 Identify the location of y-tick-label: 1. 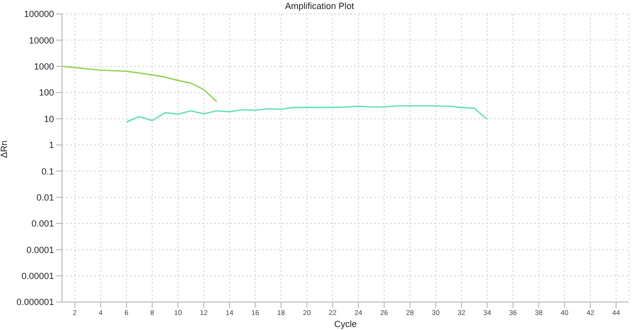
(51, 145).